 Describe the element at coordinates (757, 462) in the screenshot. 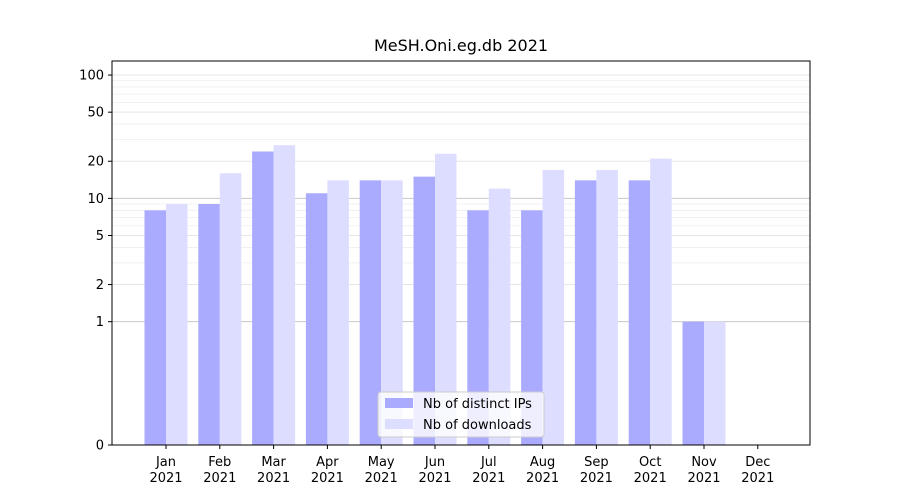

I see `x-tick-label-month: Dec` at that location.